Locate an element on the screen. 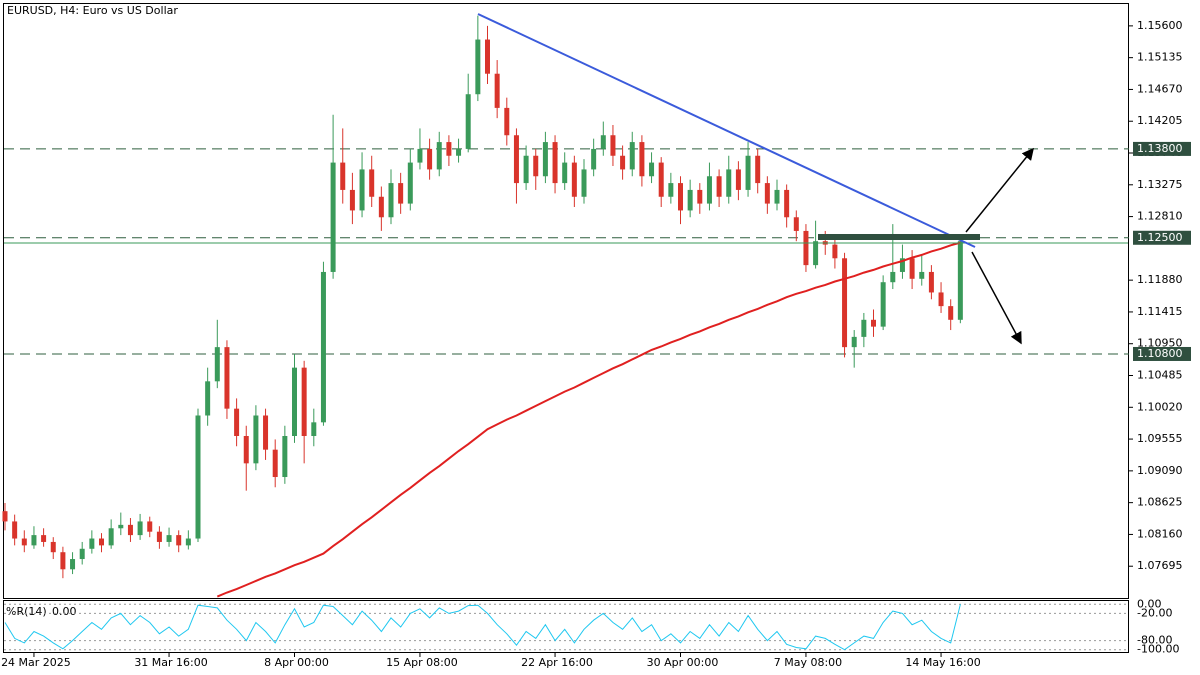 This screenshot has height=675, width=1200. y-tick-label: 1.10485 is located at coordinates (1160, 375).